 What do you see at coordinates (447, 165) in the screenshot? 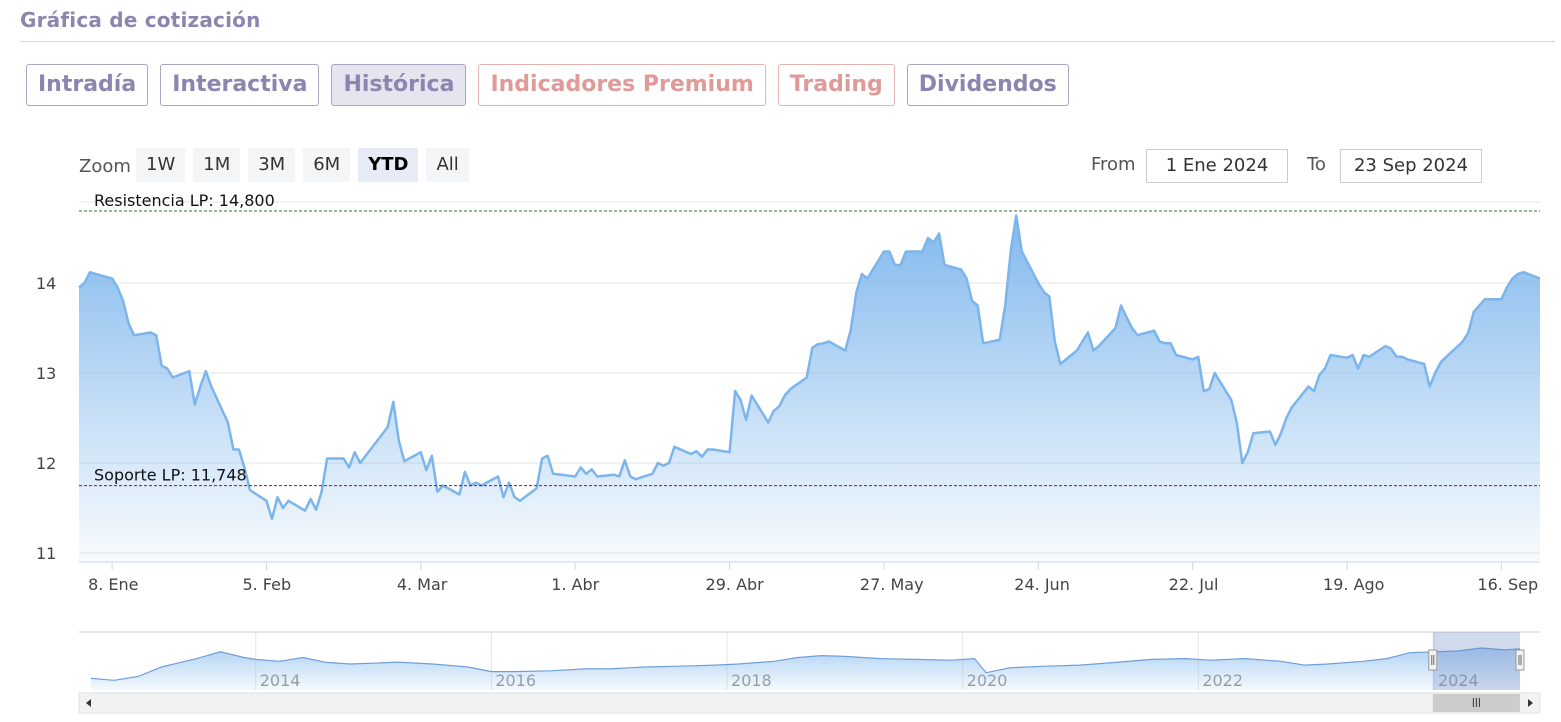
I see `zoom-all-button: All` at bounding box center [447, 165].